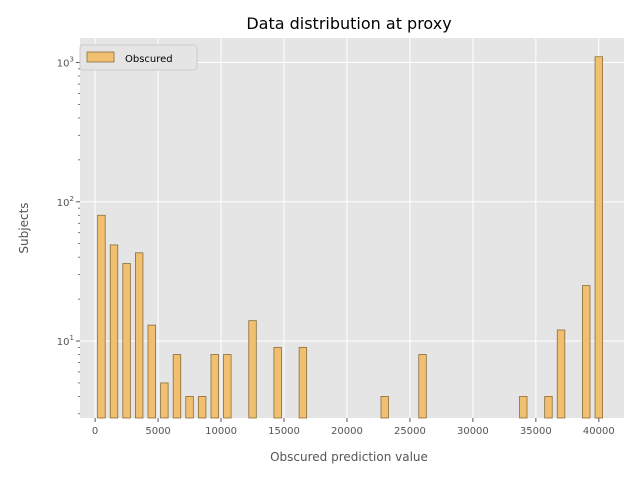 The width and height of the screenshot is (640, 480). What do you see at coordinates (157, 431) in the screenshot?
I see `x-tick-label: 5000` at bounding box center [157, 431].